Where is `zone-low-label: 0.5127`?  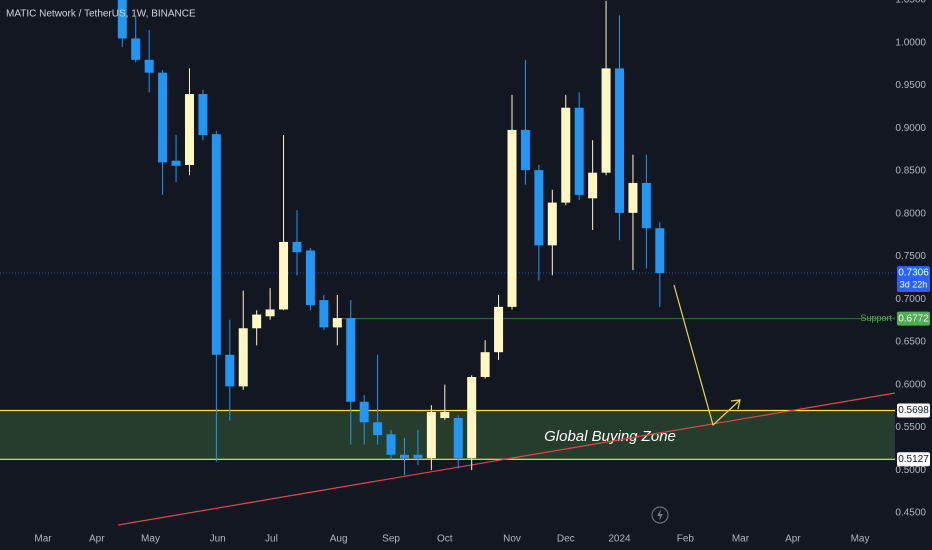
zone-low-label: 0.5127 is located at coordinates (913, 459).